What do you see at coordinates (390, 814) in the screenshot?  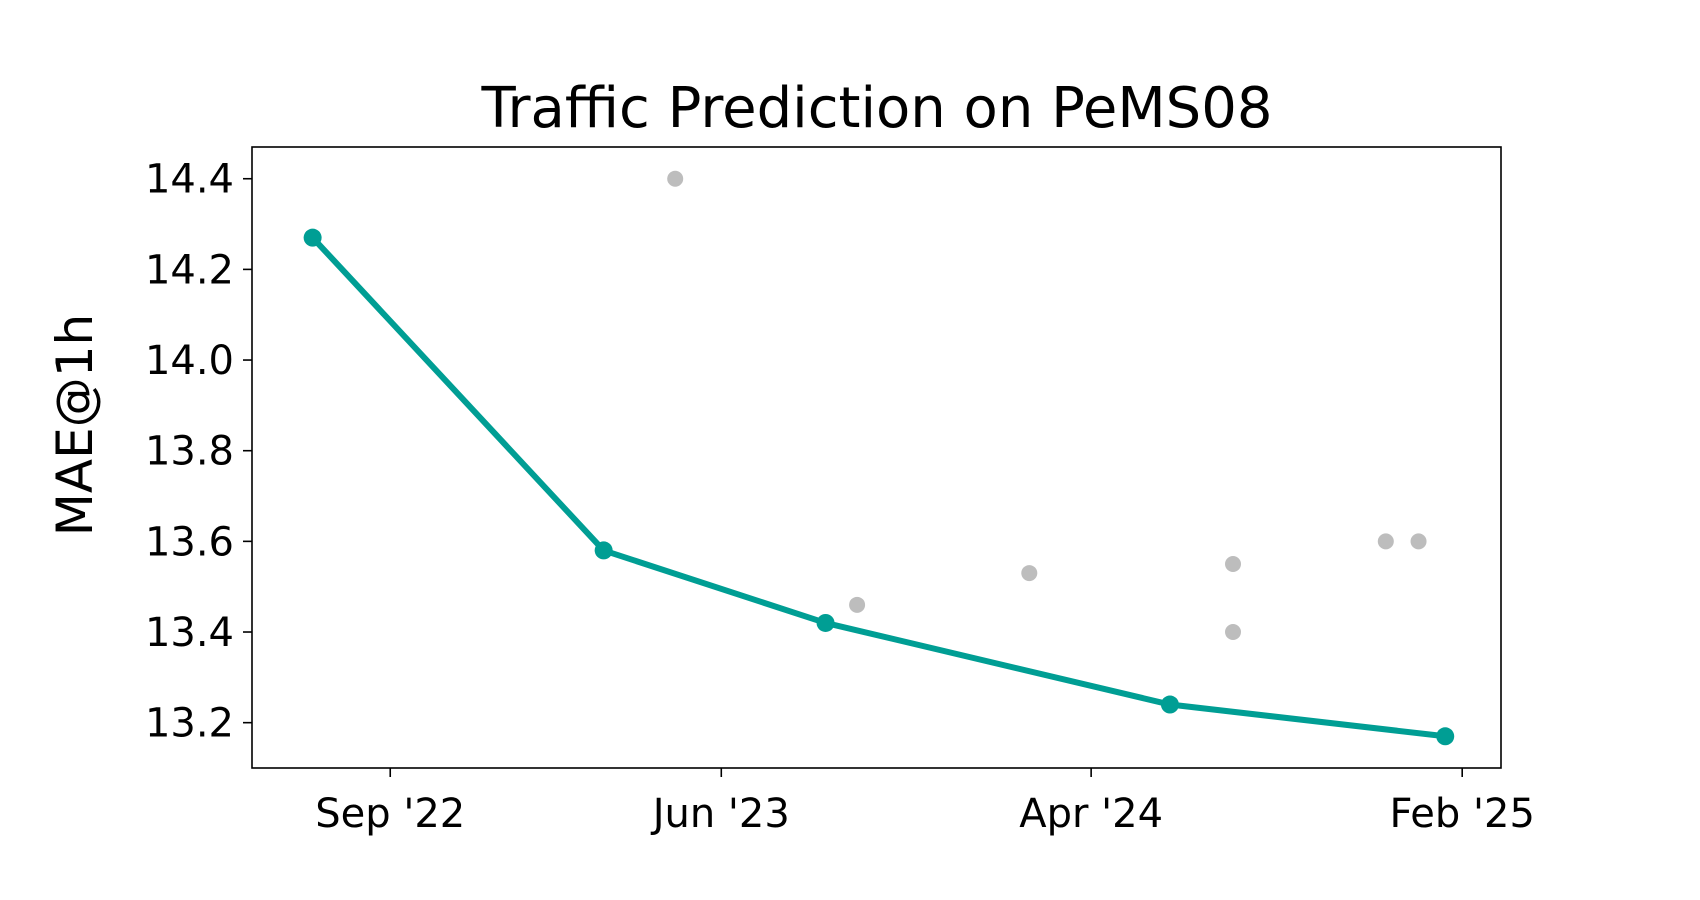 I see `x-tick-label: Sep '22` at bounding box center [390, 814].